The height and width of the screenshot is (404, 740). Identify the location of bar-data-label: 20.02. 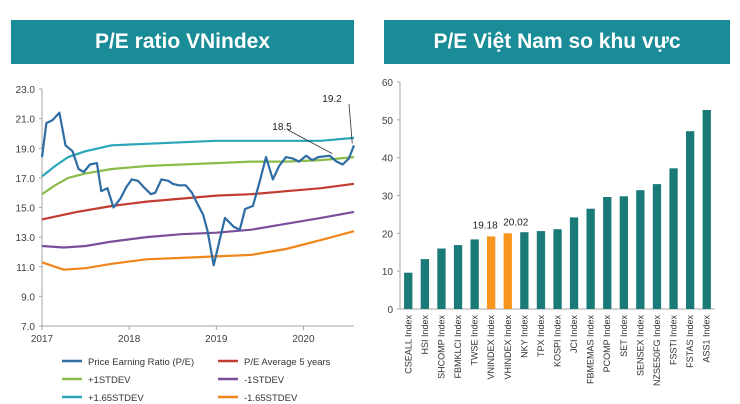
(515, 222).